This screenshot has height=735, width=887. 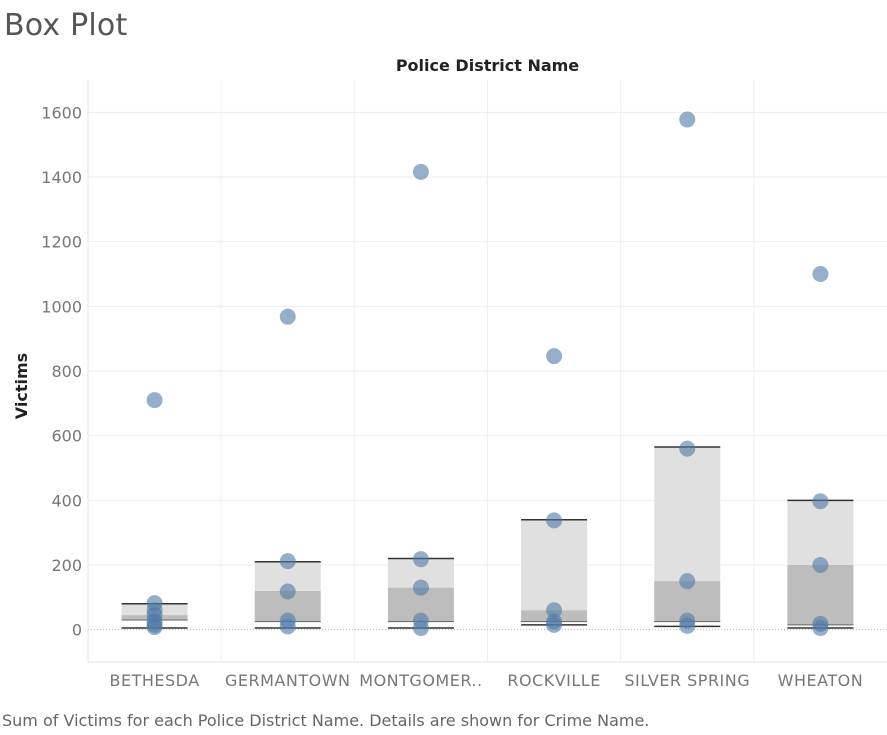 What do you see at coordinates (155, 680) in the screenshot?
I see `x-category-label: BETHESDA` at bounding box center [155, 680].